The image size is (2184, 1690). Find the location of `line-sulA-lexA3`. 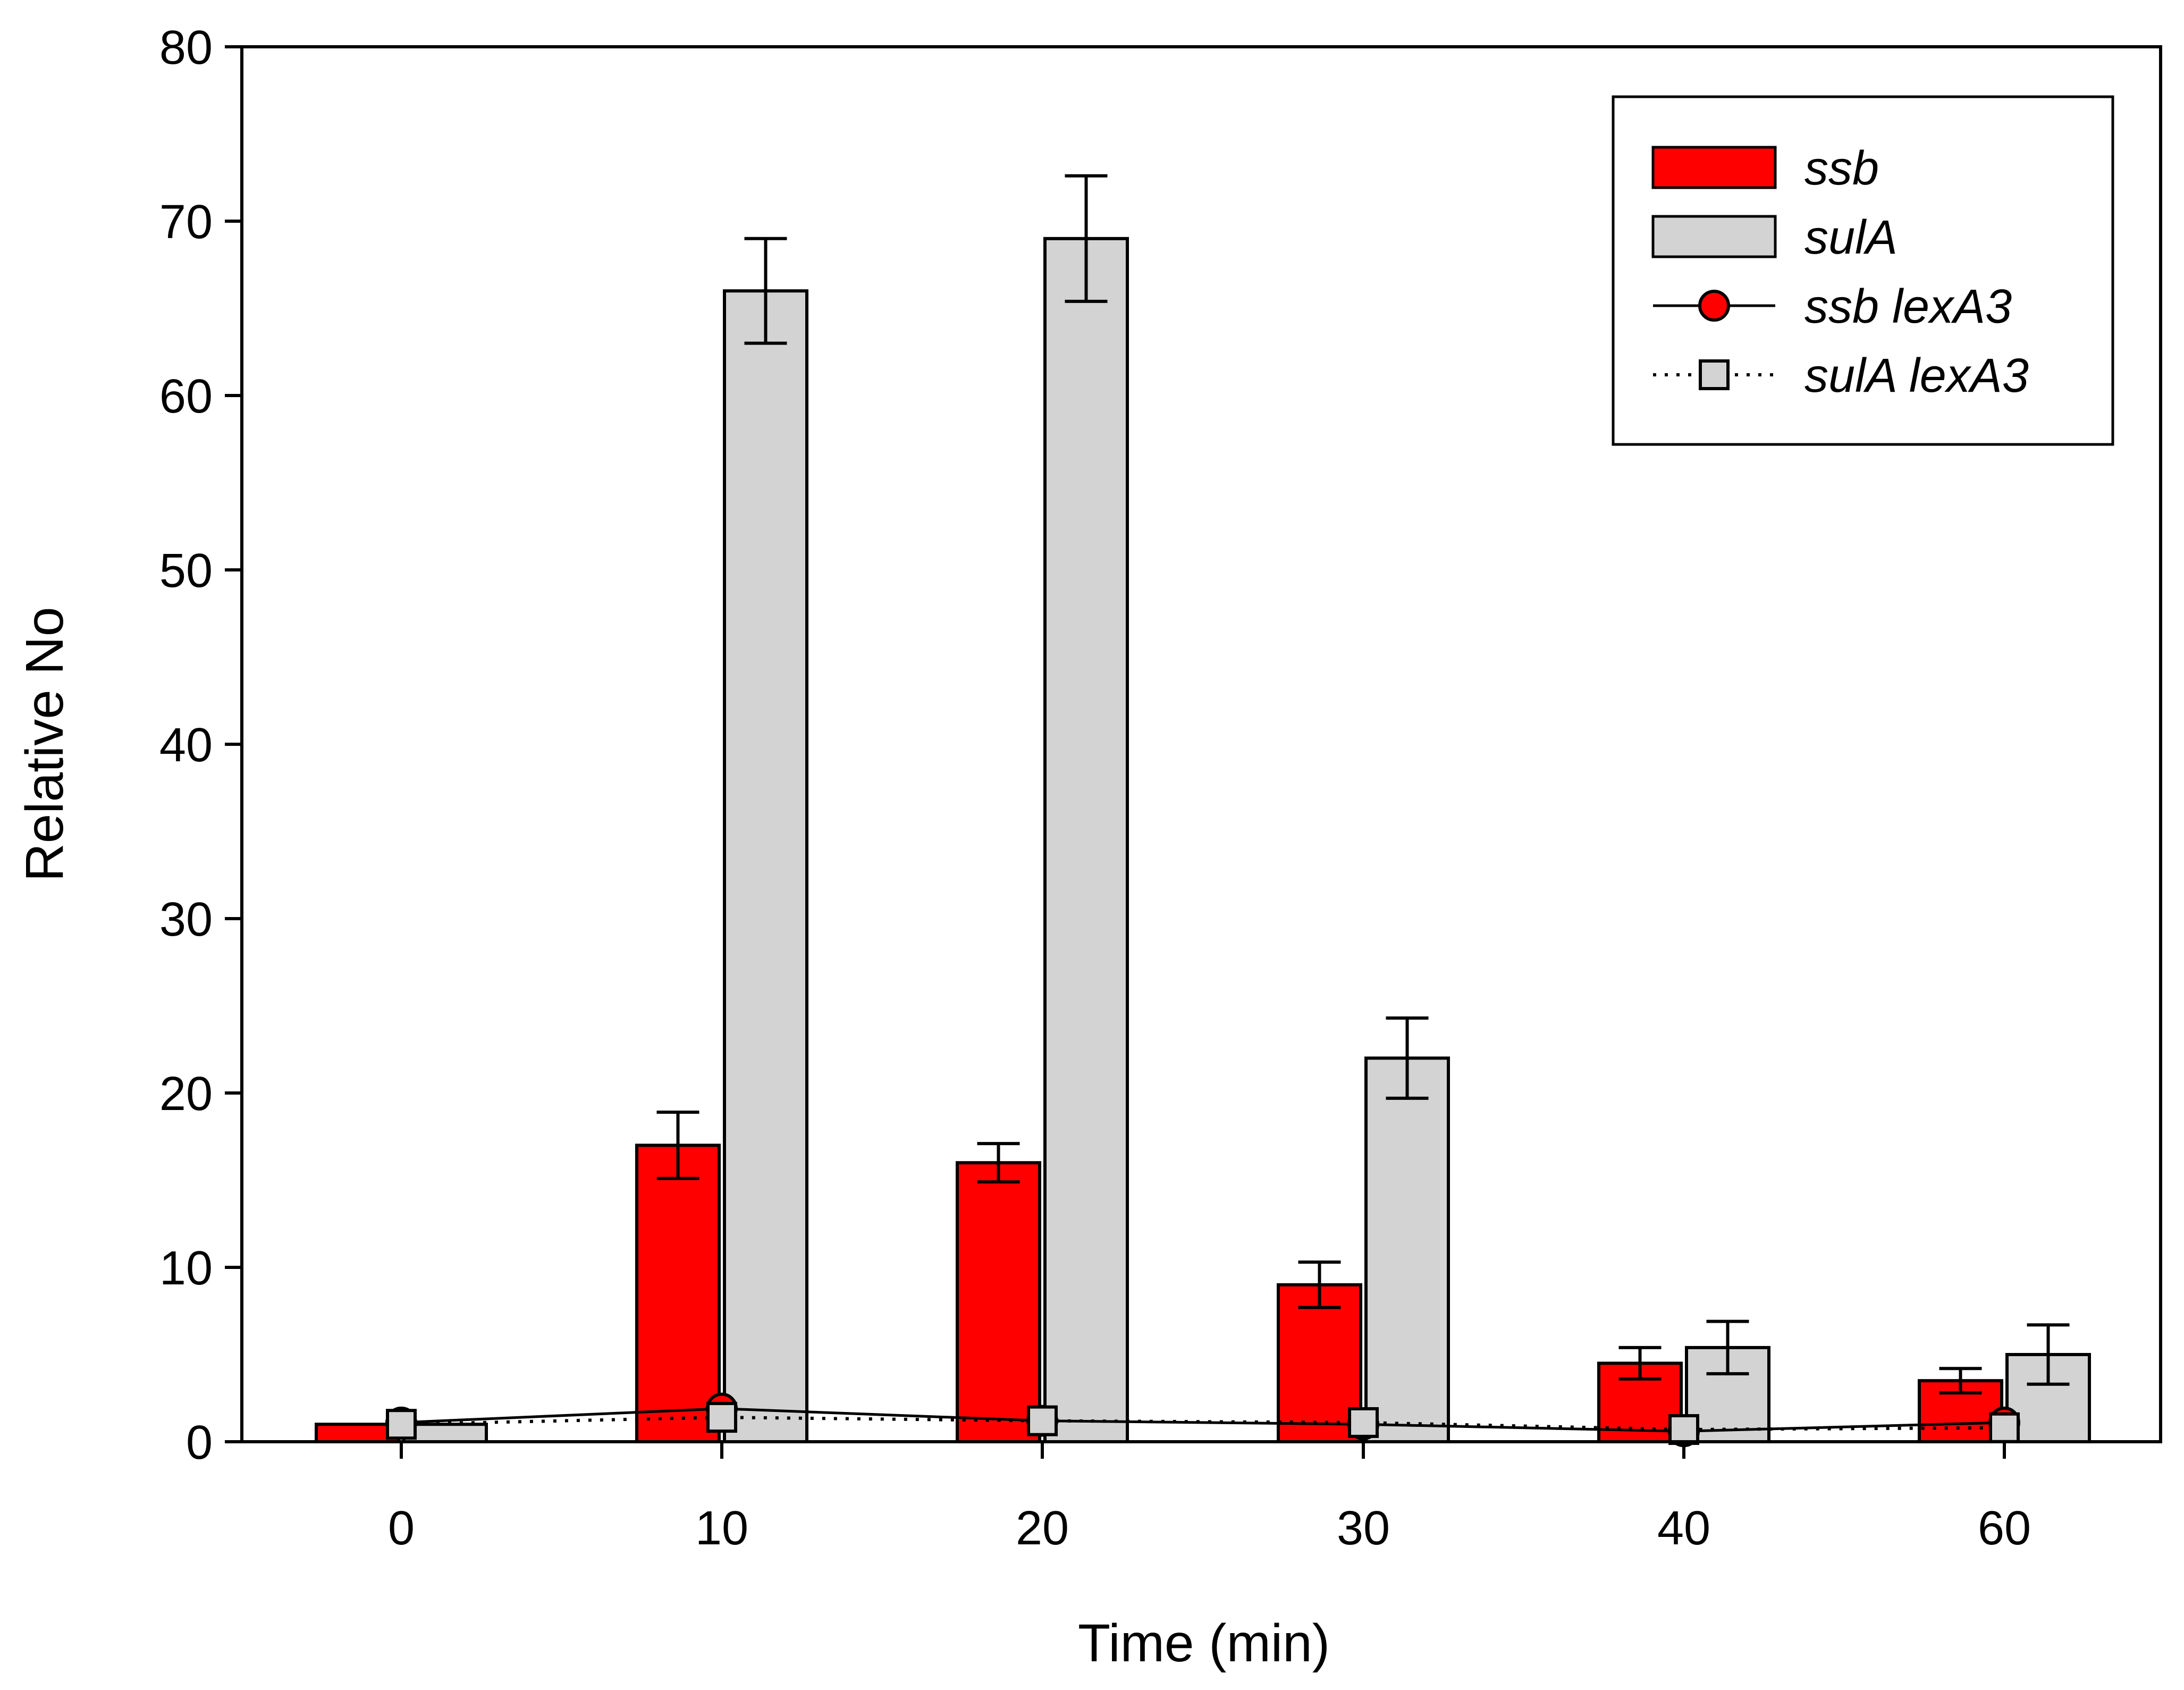

line-sulA-lexA3 is located at coordinates (1203, 1424).